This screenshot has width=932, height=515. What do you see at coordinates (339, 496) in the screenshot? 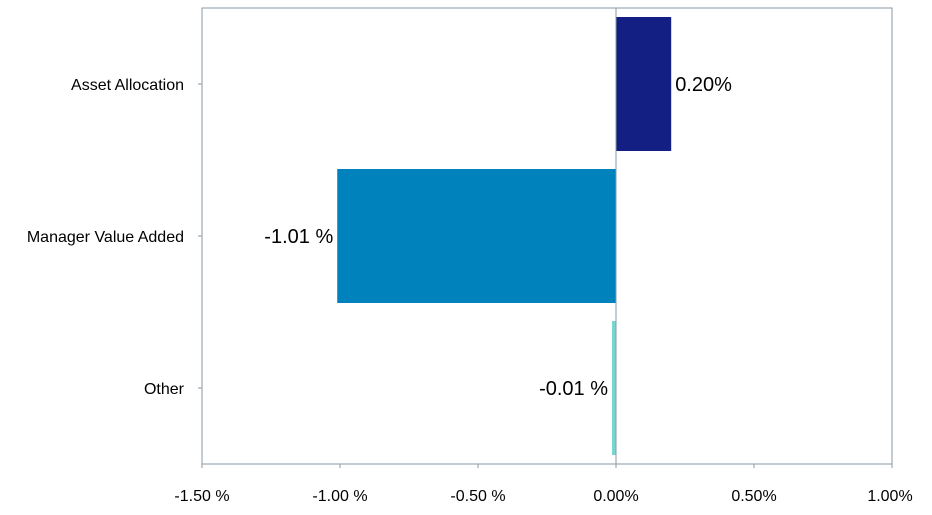
I see `x-tick-label: -1.00 %` at bounding box center [339, 496].